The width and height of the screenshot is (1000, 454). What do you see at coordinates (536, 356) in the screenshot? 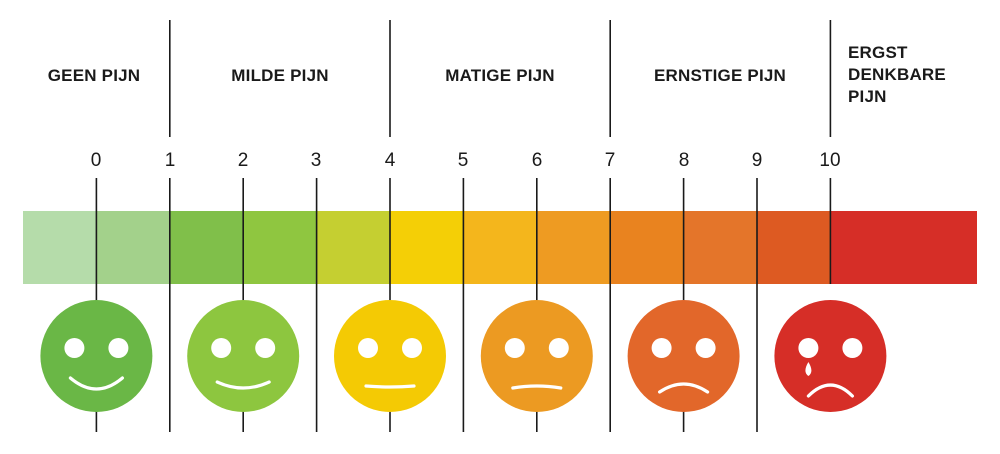
I see `slight-frown-face-icon` at bounding box center [536, 356].